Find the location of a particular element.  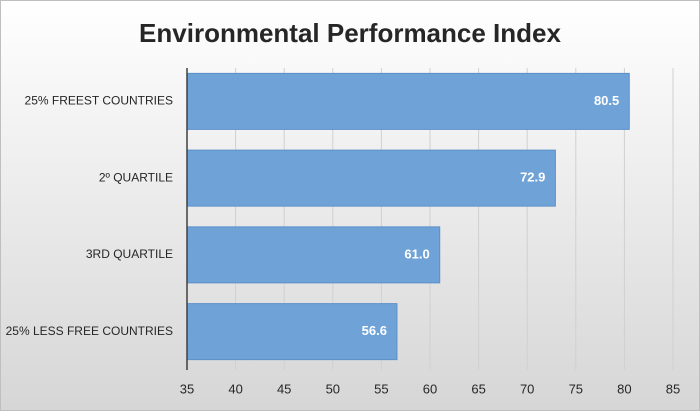

chart-title: Environmental Performance Index is located at coordinates (350, 33).